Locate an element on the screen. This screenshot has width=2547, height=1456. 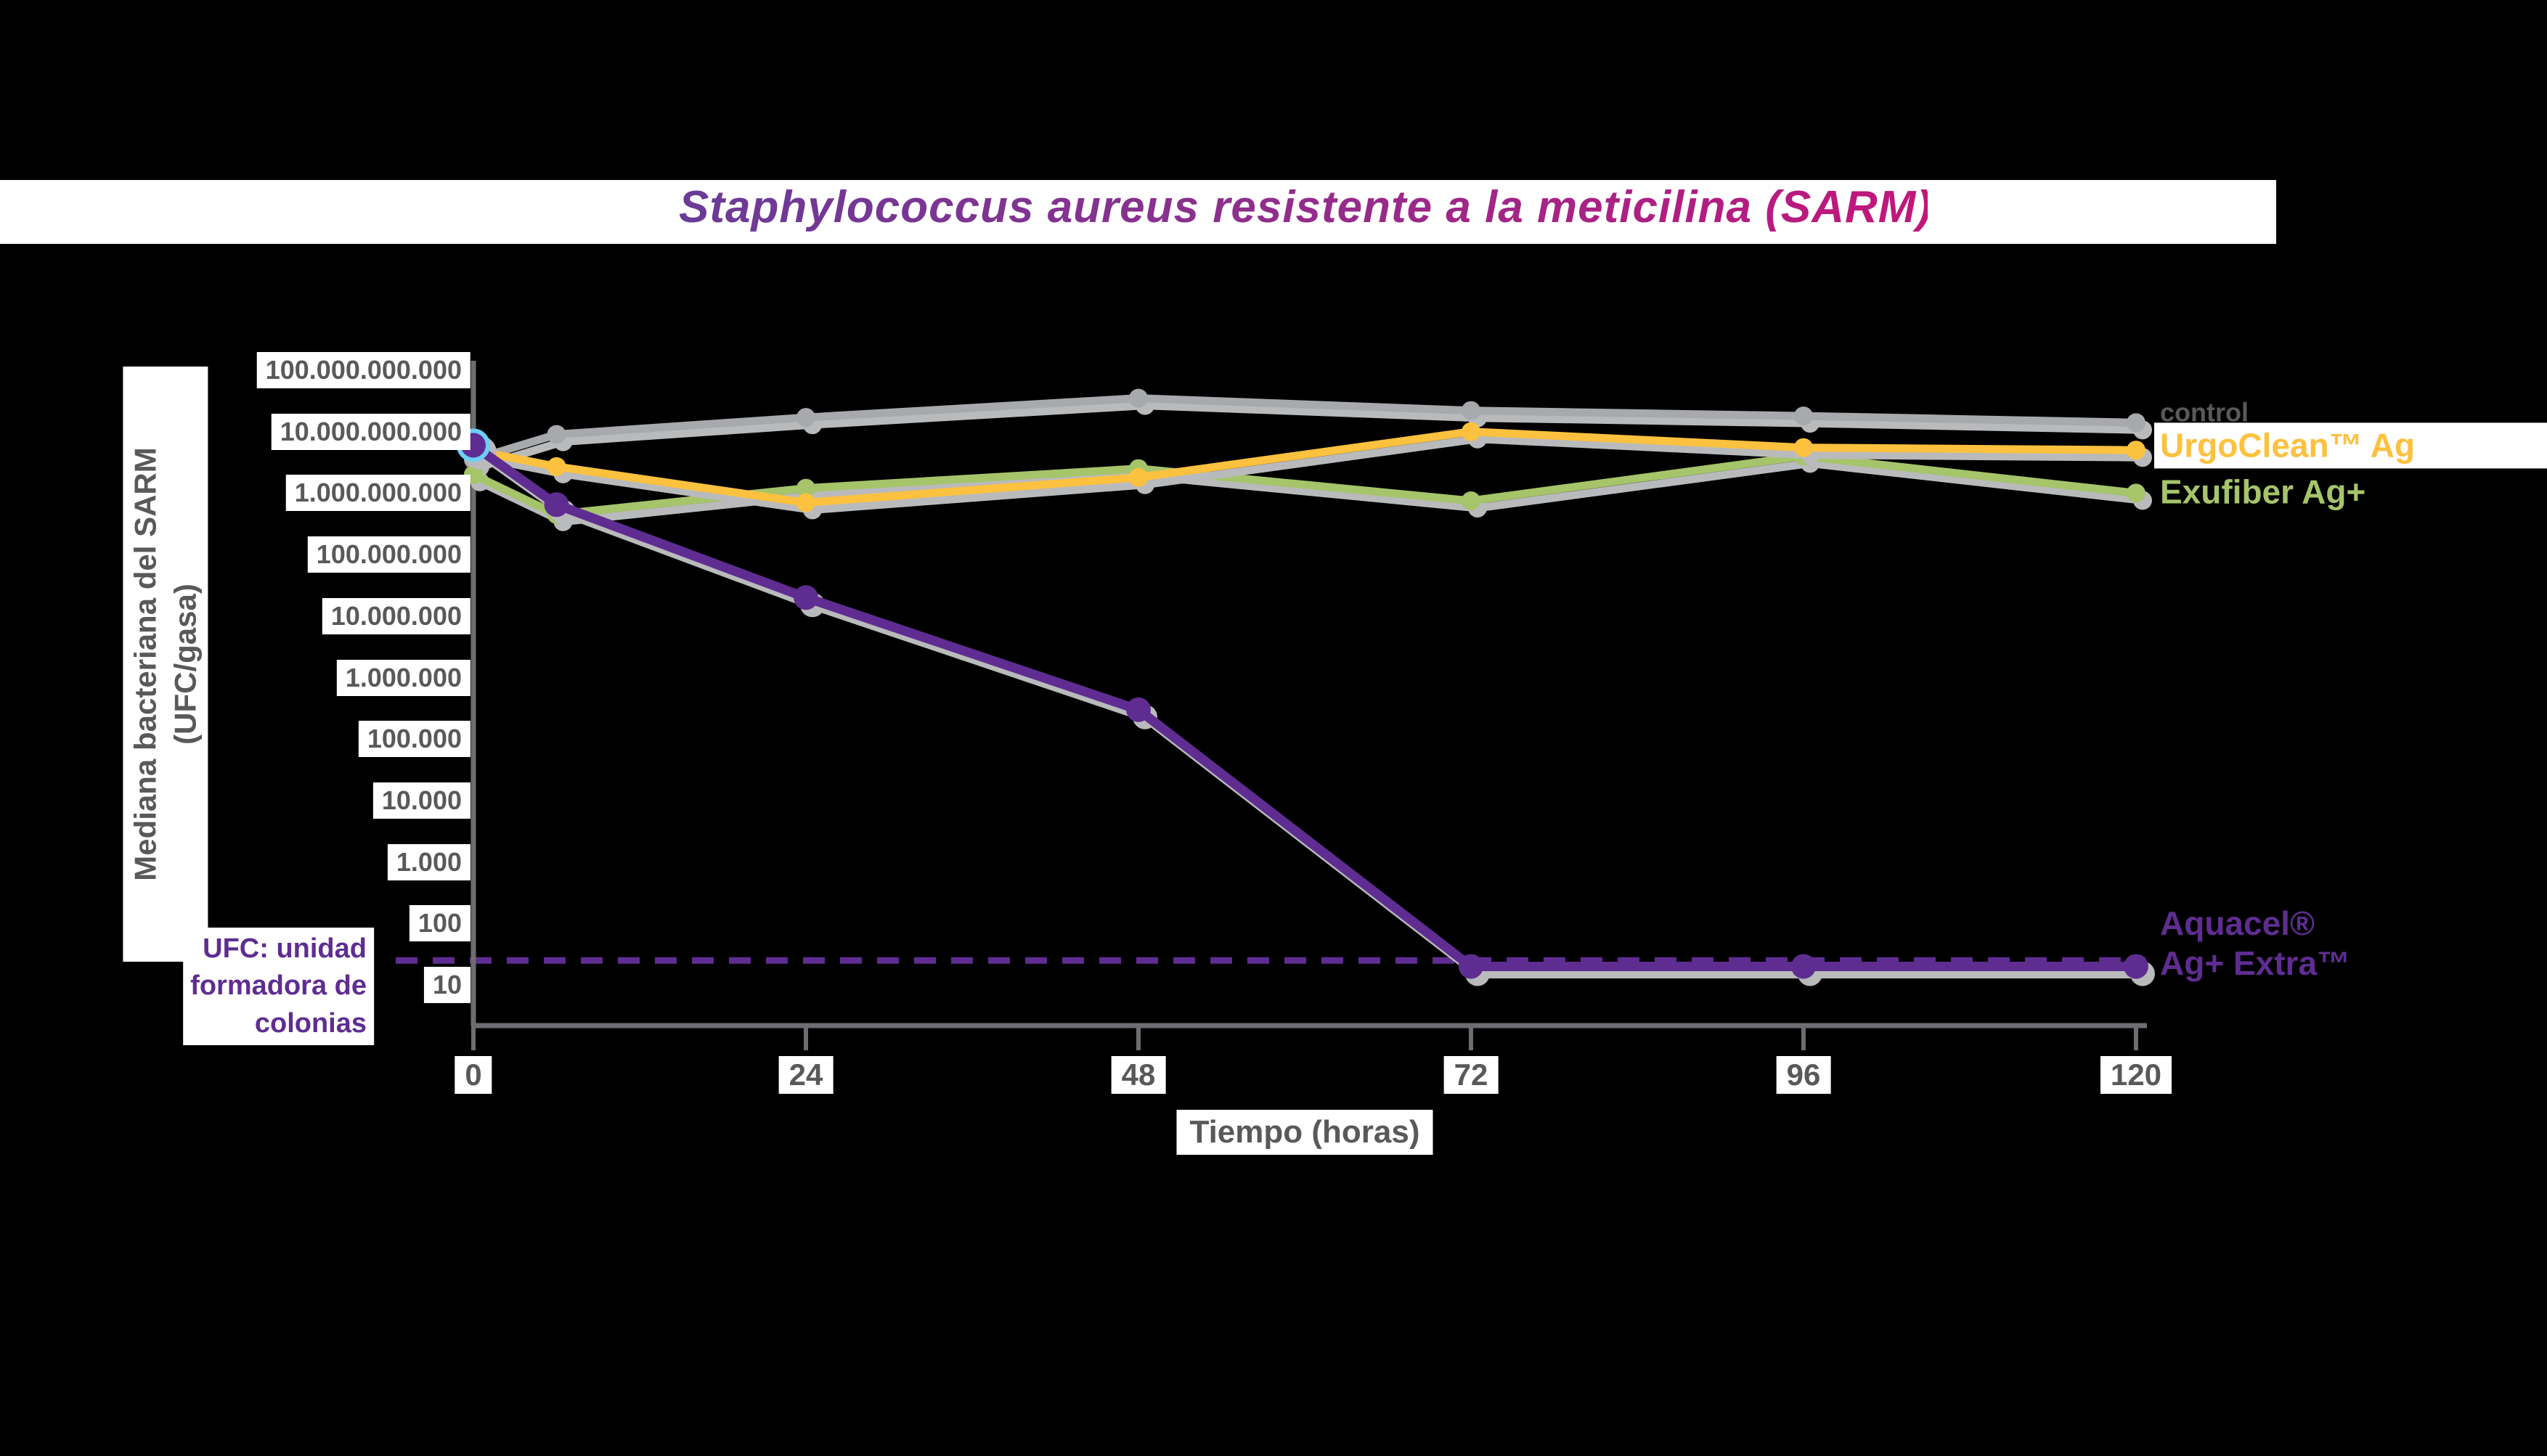
cfu-note-line2: formadora de is located at coordinates (278, 986).